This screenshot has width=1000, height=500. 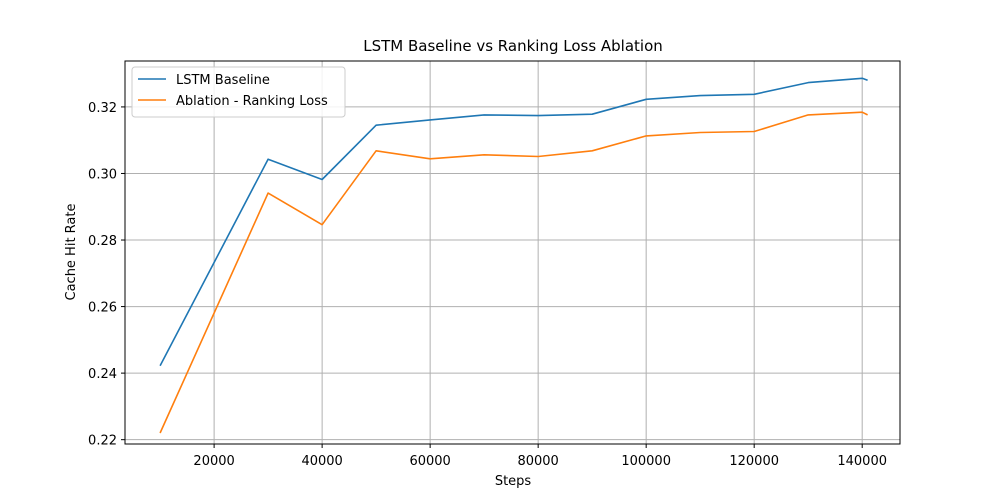 I want to click on legend-label: LSTM Baseline, so click(x=223, y=80).